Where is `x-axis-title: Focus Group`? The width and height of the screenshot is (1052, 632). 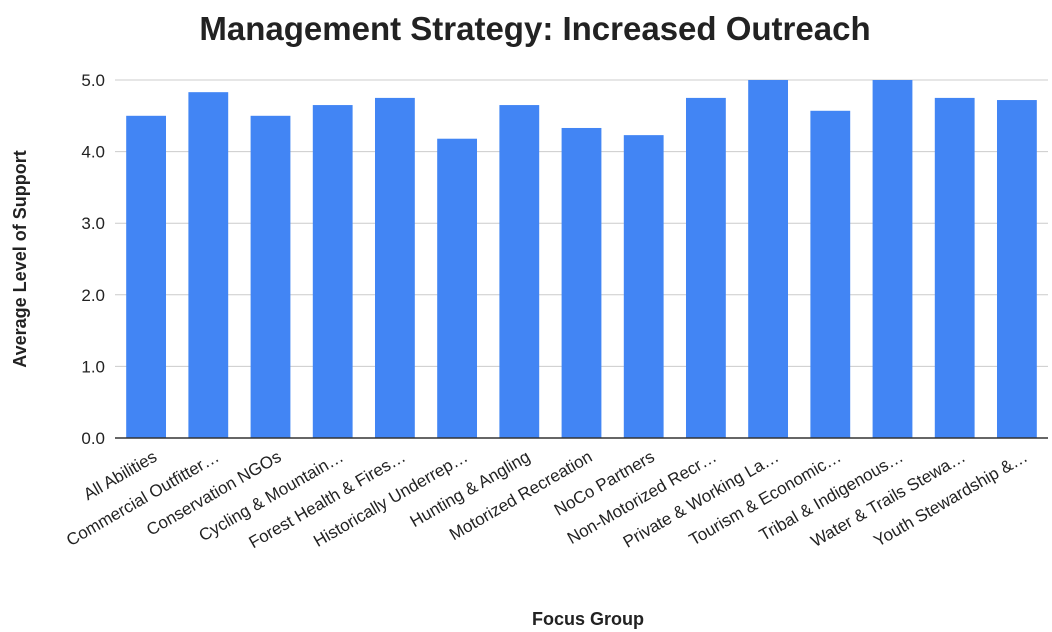 x-axis-title: Focus Group is located at coordinates (588, 619).